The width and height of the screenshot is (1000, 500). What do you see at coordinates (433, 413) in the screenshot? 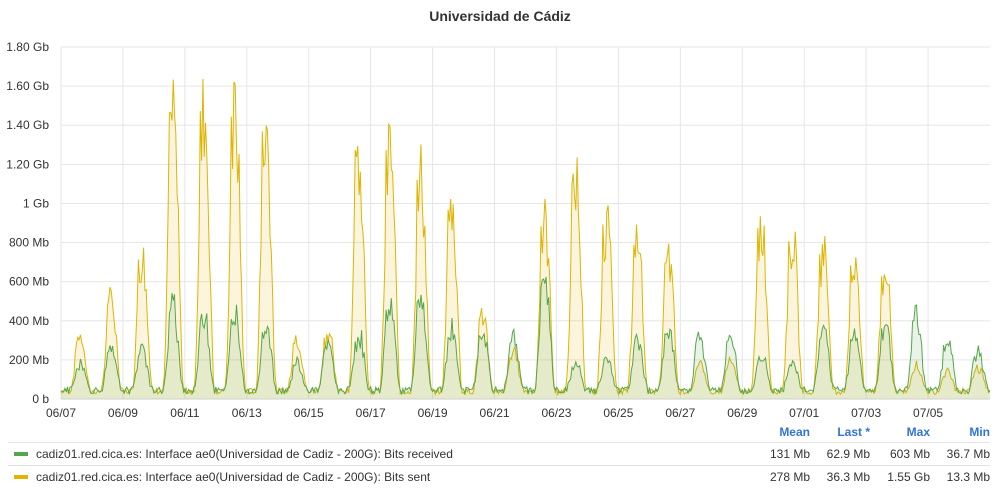
I see `x-tick-label: 06/19` at bounding box center [433, 413].